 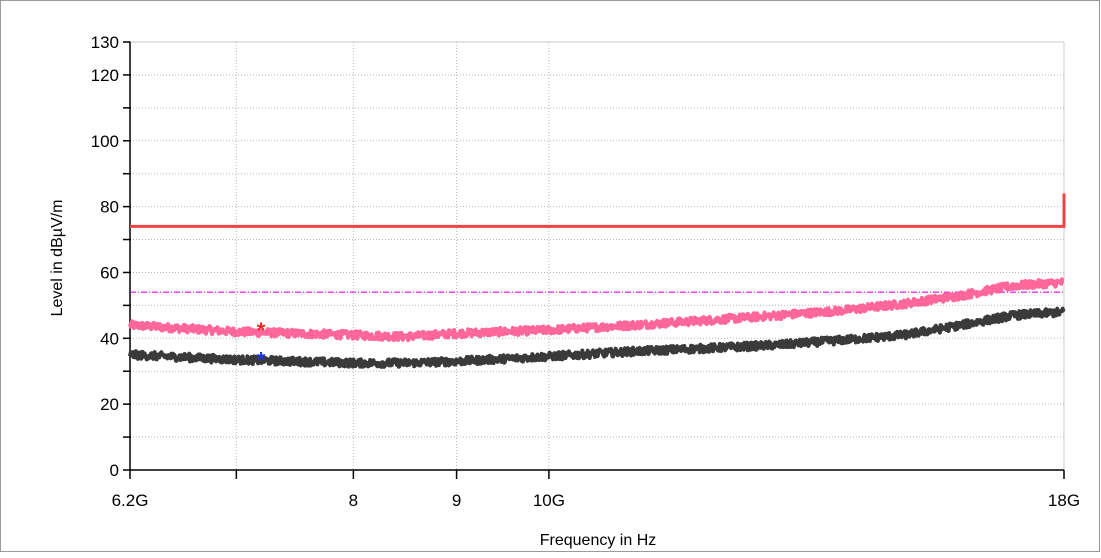 I want to click on y-tick-label: 130, so click(x=105, y=42).